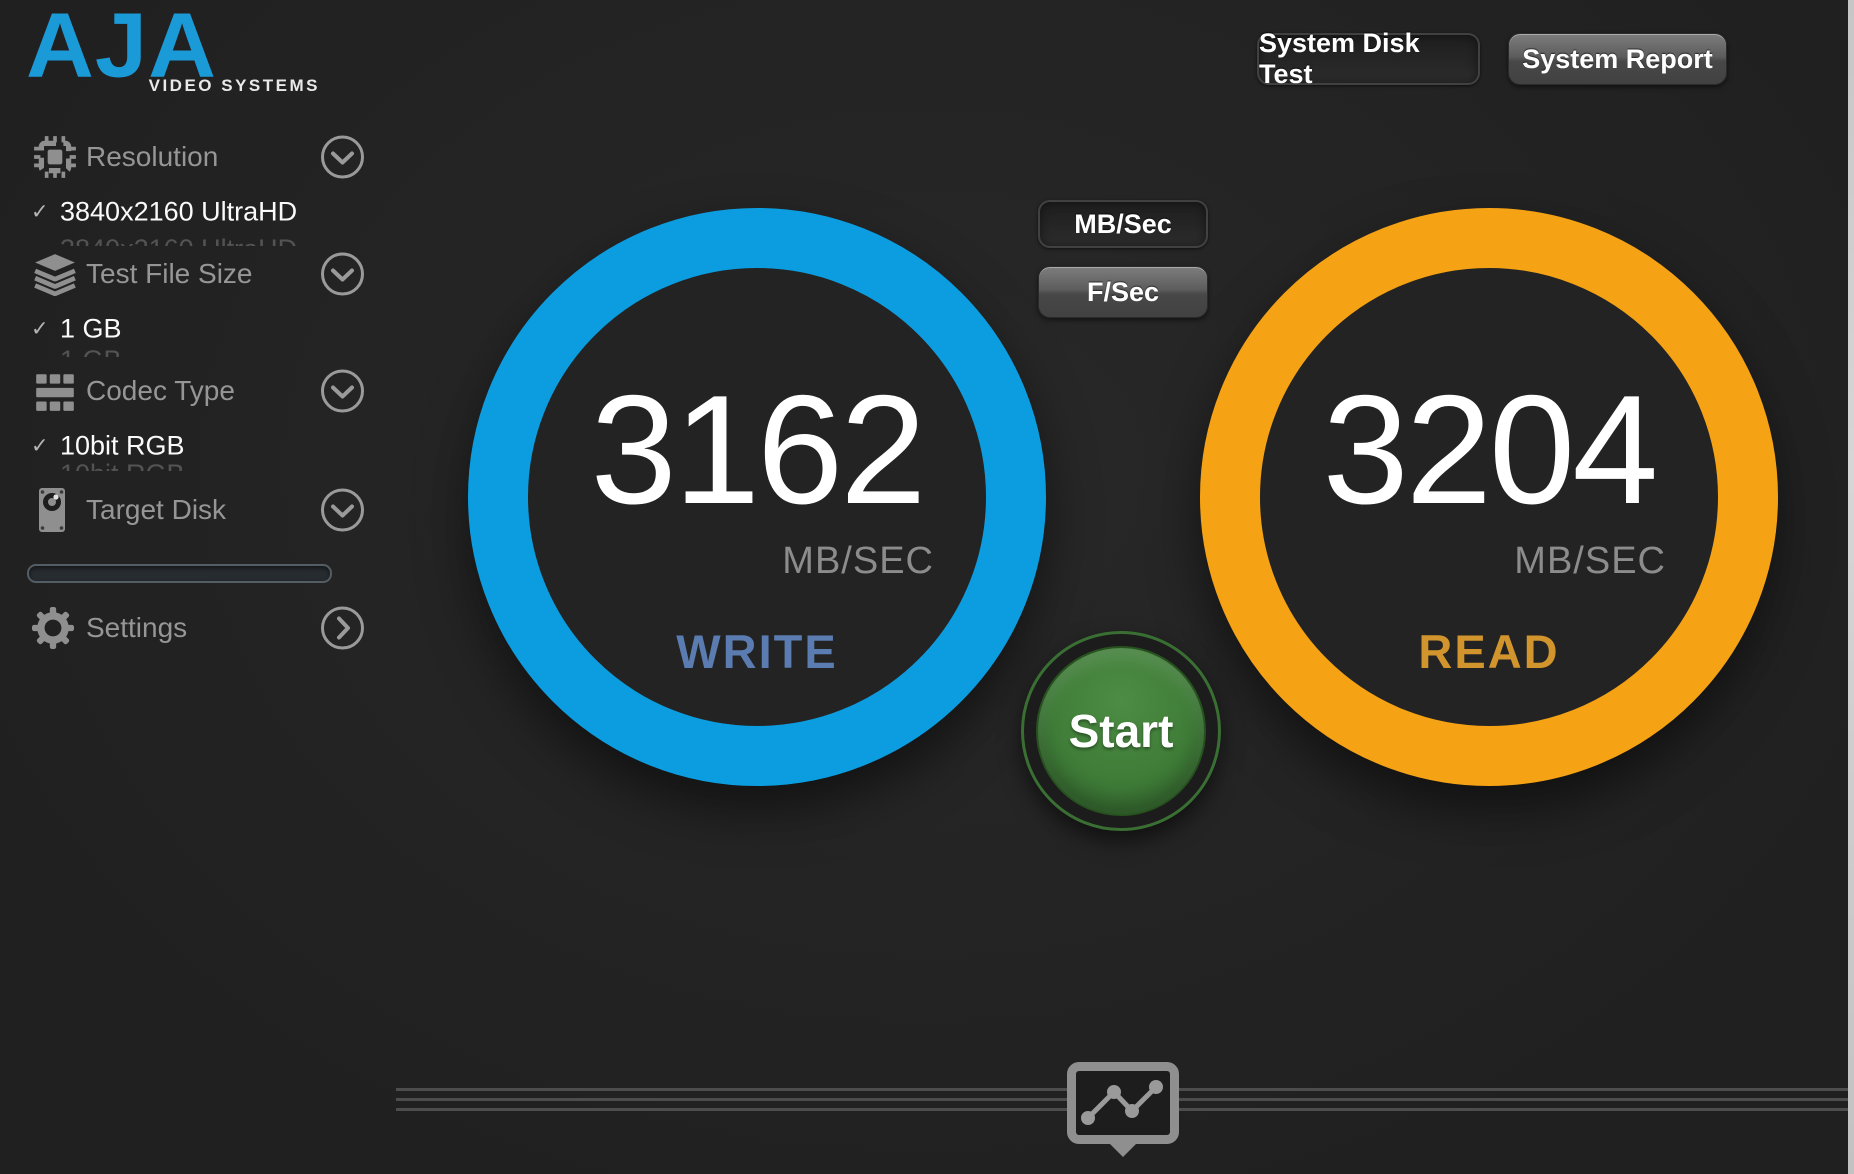 Image resolution: width=1854 pixels, height=1174 pixels. I want to click on chart-button-pointer, so click(1123, 1149).